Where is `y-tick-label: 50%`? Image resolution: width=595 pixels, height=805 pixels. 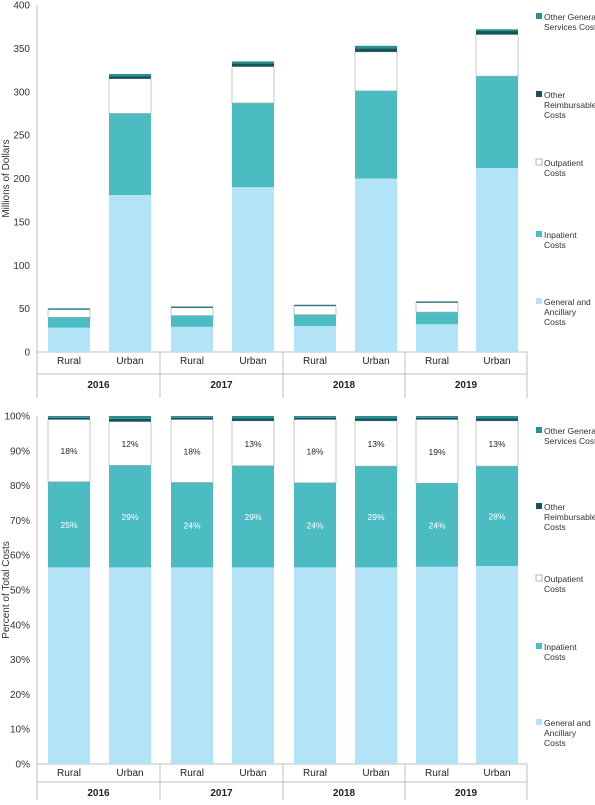 y-tick-label: 50% is located at coordinates (20, 591).